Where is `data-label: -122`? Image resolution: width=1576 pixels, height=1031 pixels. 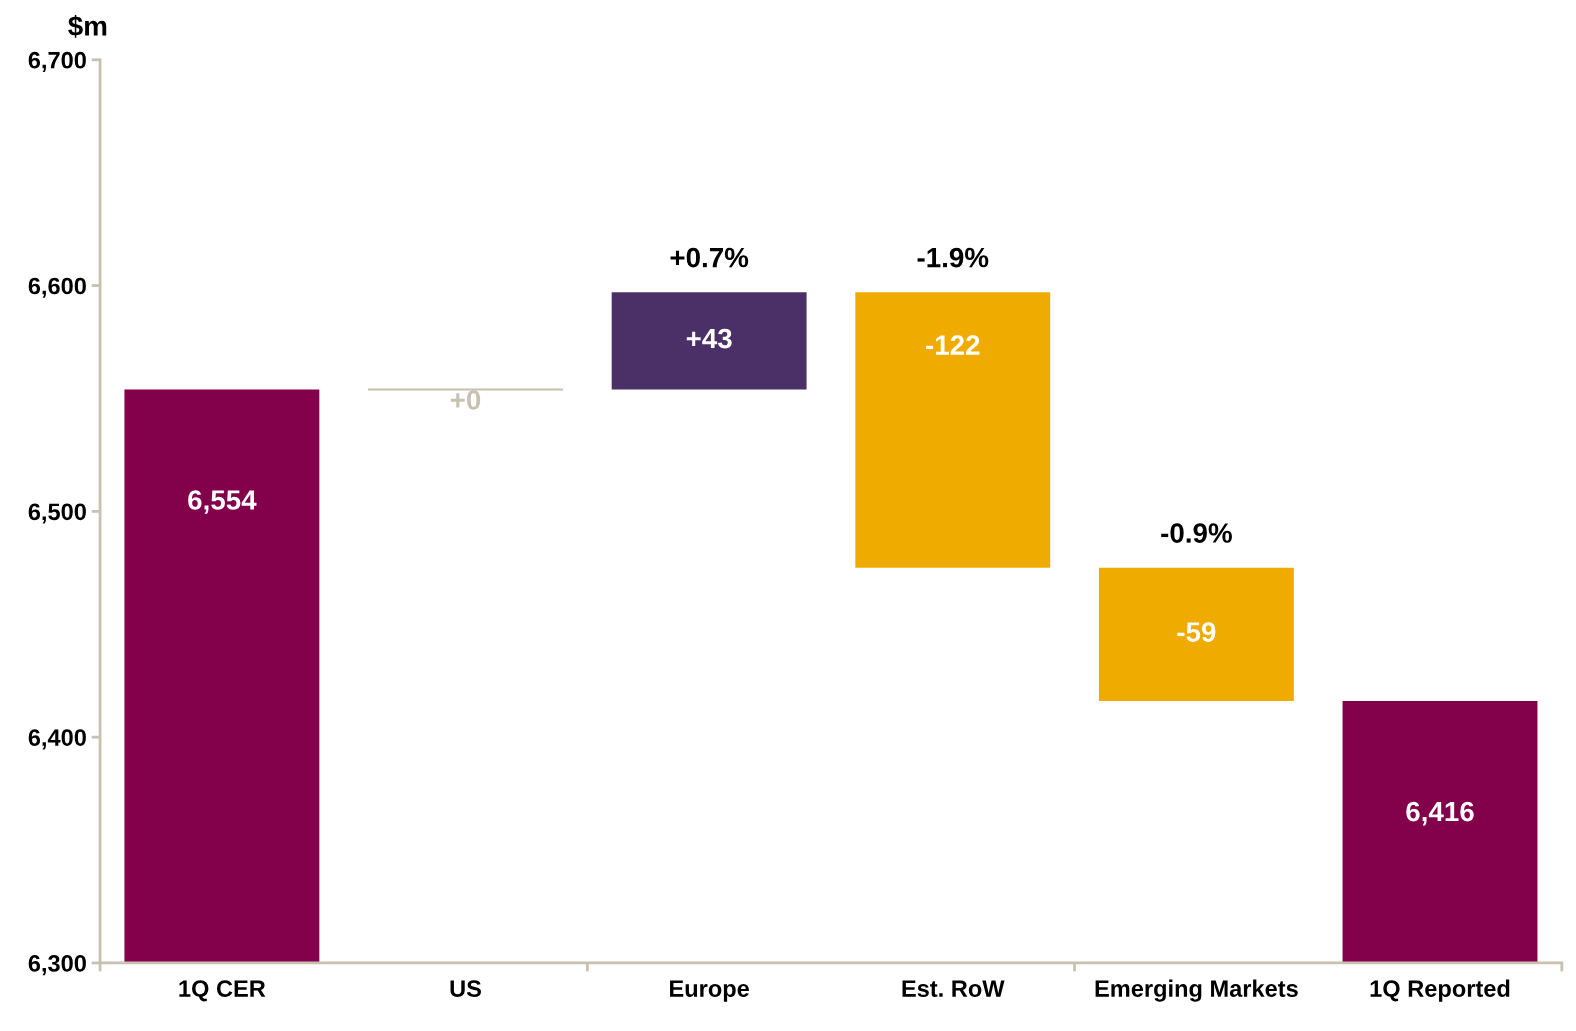 data-label: -122 is located at coordinates (953, 345).